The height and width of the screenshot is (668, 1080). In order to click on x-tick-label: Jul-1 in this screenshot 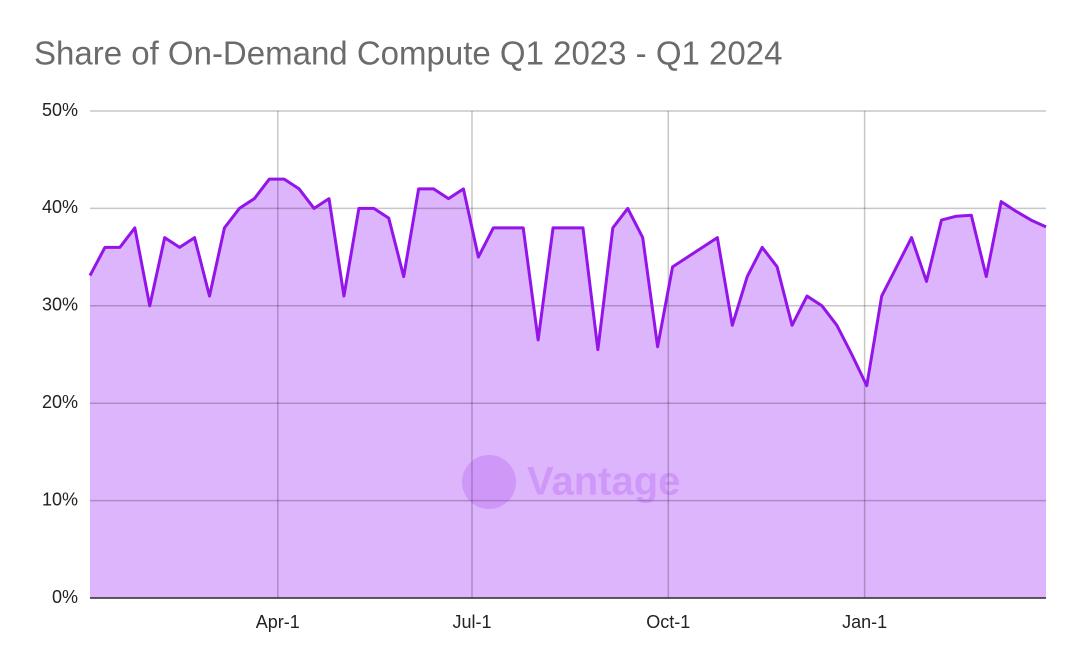, I will do `click(471, 622)`.